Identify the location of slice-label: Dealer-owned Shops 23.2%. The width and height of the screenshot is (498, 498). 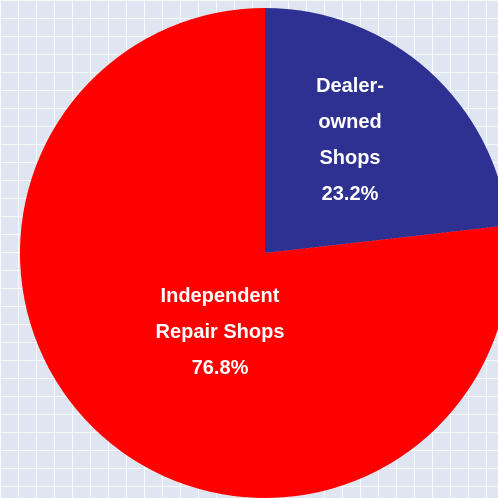
(350, 140).